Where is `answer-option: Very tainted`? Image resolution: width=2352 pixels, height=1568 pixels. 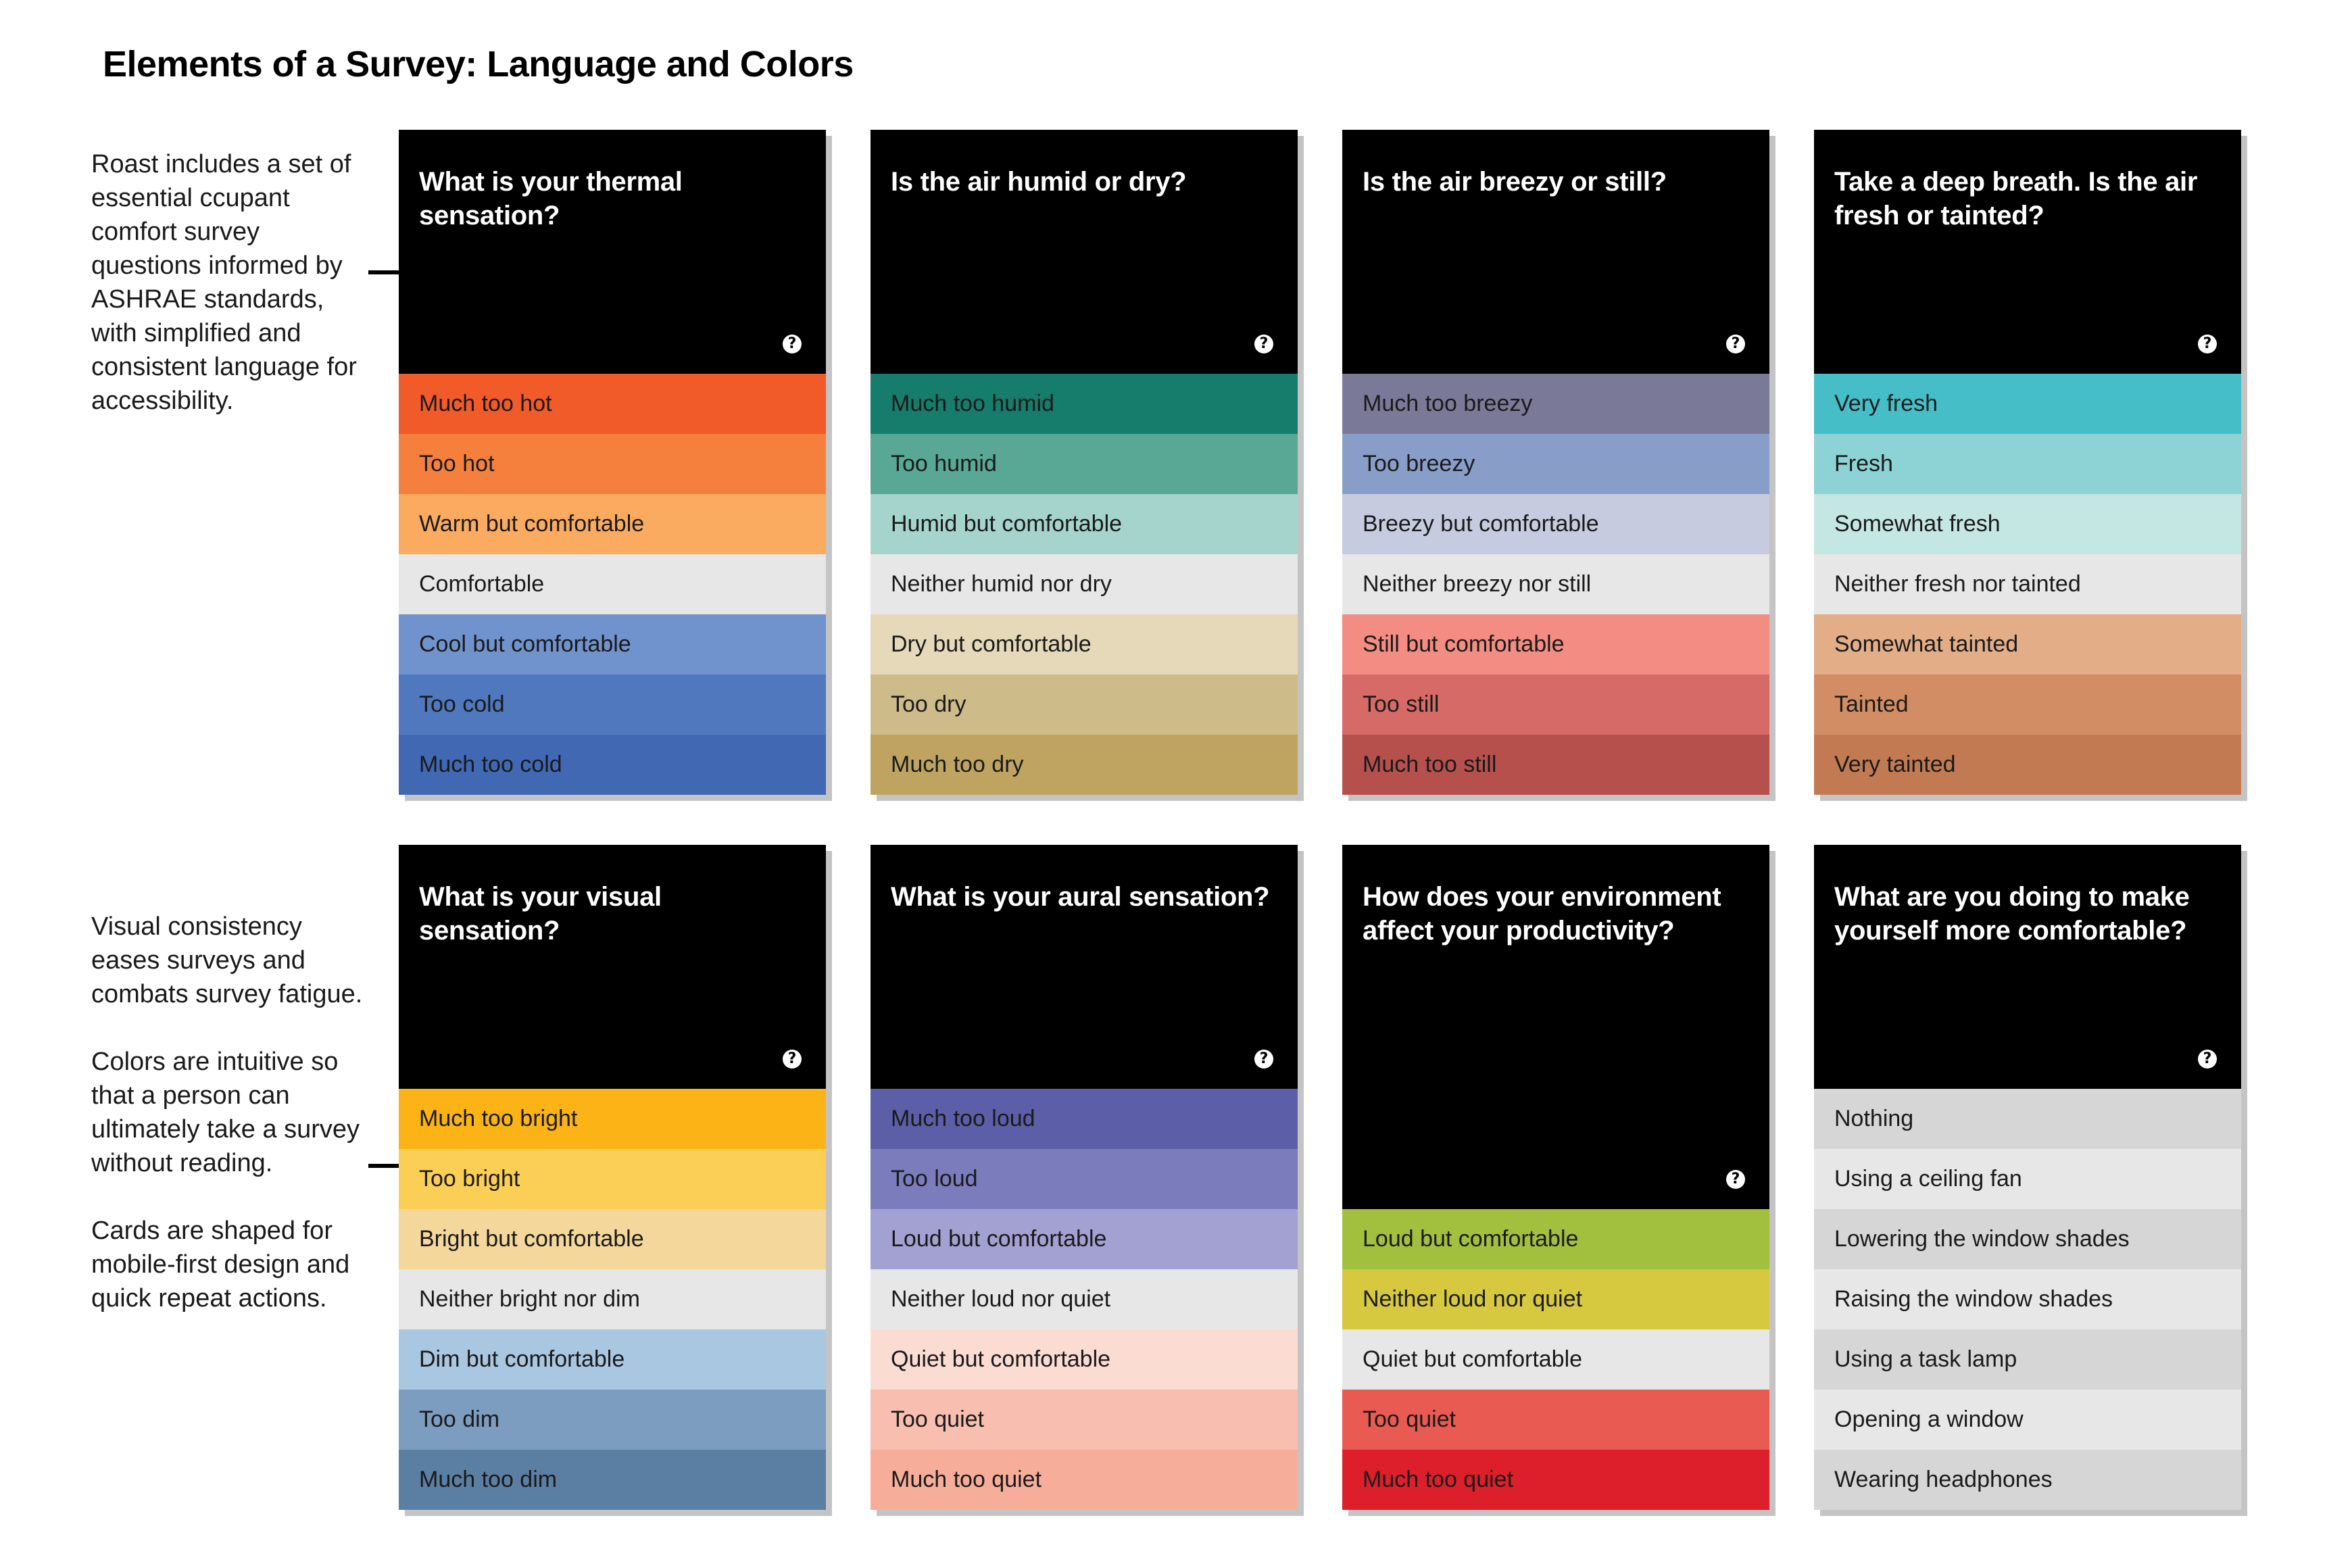
answer-option: Very tainted is located at coordinates (2027, 765).